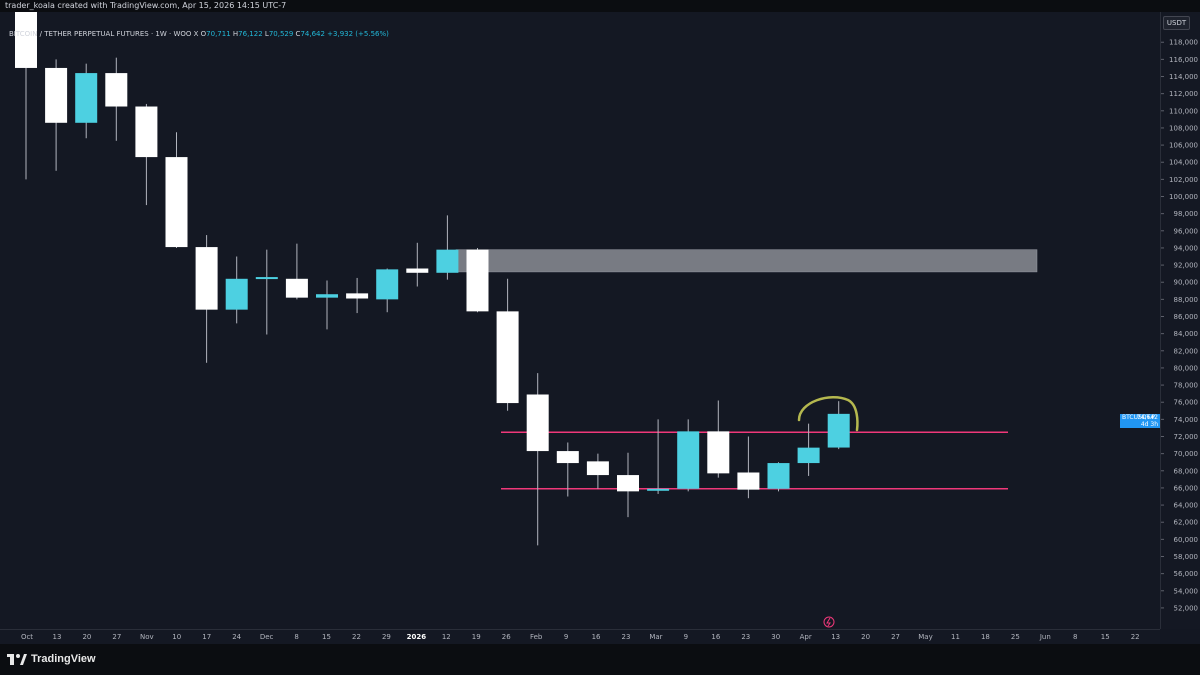  I want to click on price-tick-label: 94,000, so click(1186, 248).